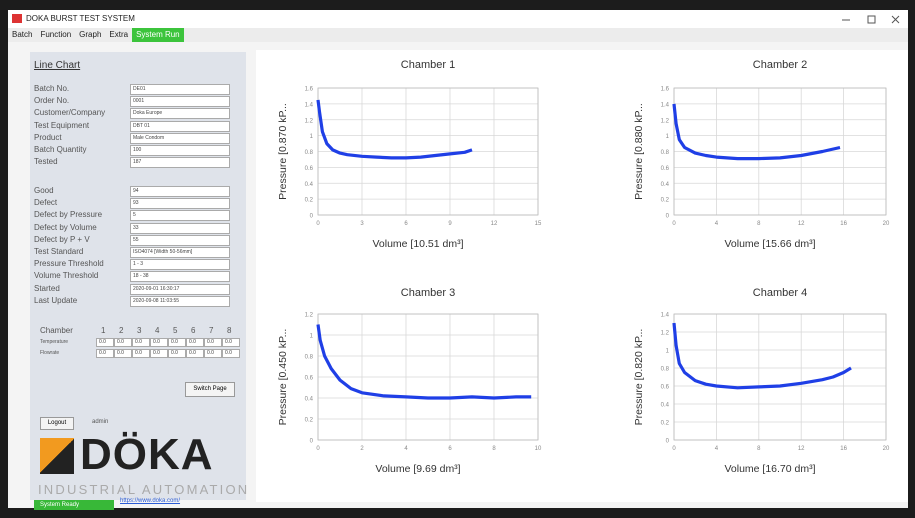 The width and height of the screenshot is (915, 518). I want to click on panel-heading: Line Chart, so click(57, 65).